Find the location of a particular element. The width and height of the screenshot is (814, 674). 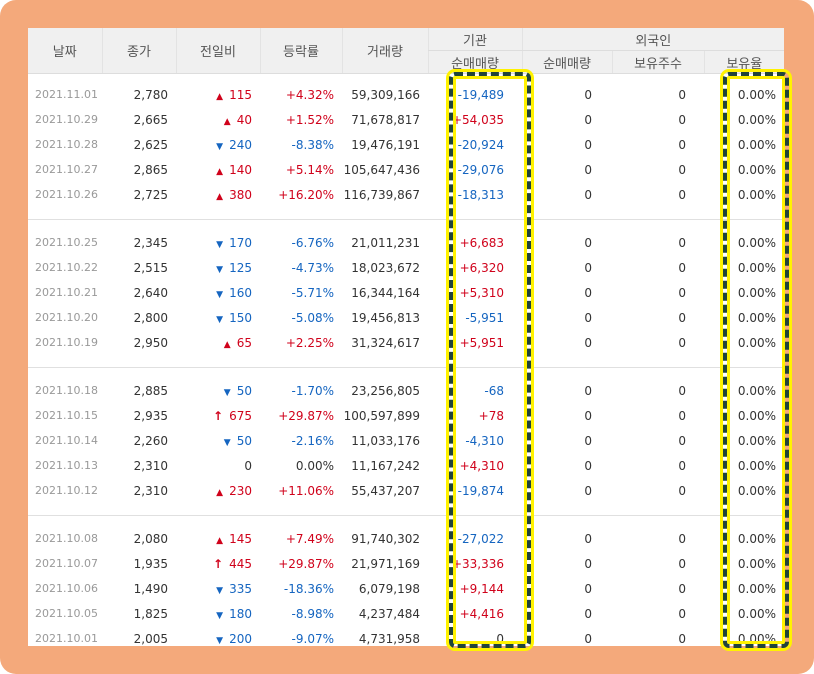

header-change: 전일비 is located at coordinates (217, 51).